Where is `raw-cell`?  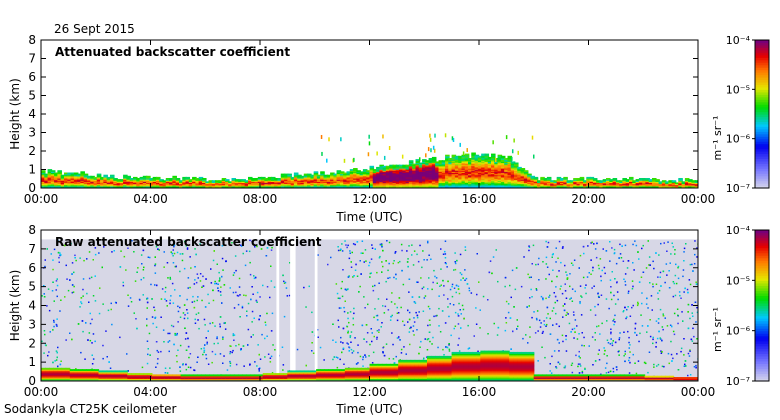
raw-cell is located at coordinates (43, 379).